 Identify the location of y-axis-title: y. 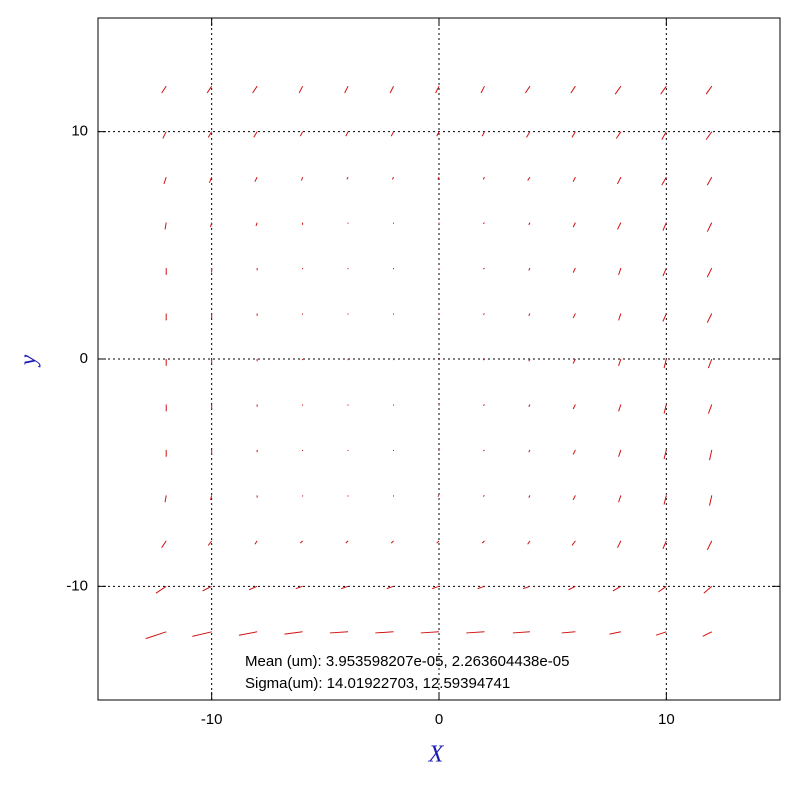
(29, 360).